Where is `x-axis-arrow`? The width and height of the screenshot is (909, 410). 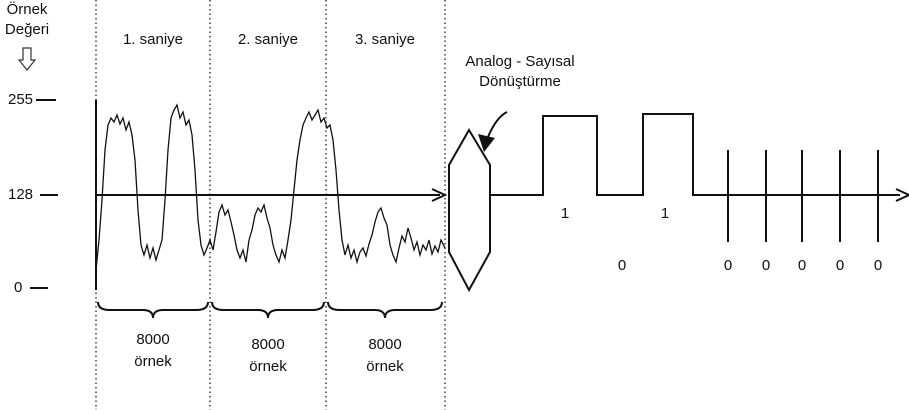 x-axis-arrow is located at coordinates (272, 195).